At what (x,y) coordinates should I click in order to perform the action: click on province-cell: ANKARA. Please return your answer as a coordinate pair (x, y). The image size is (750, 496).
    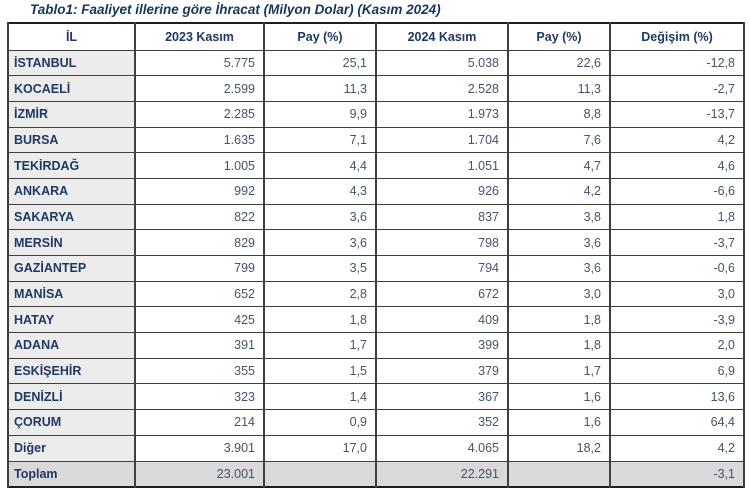
    Looking at the image, I should click on (71, 191).